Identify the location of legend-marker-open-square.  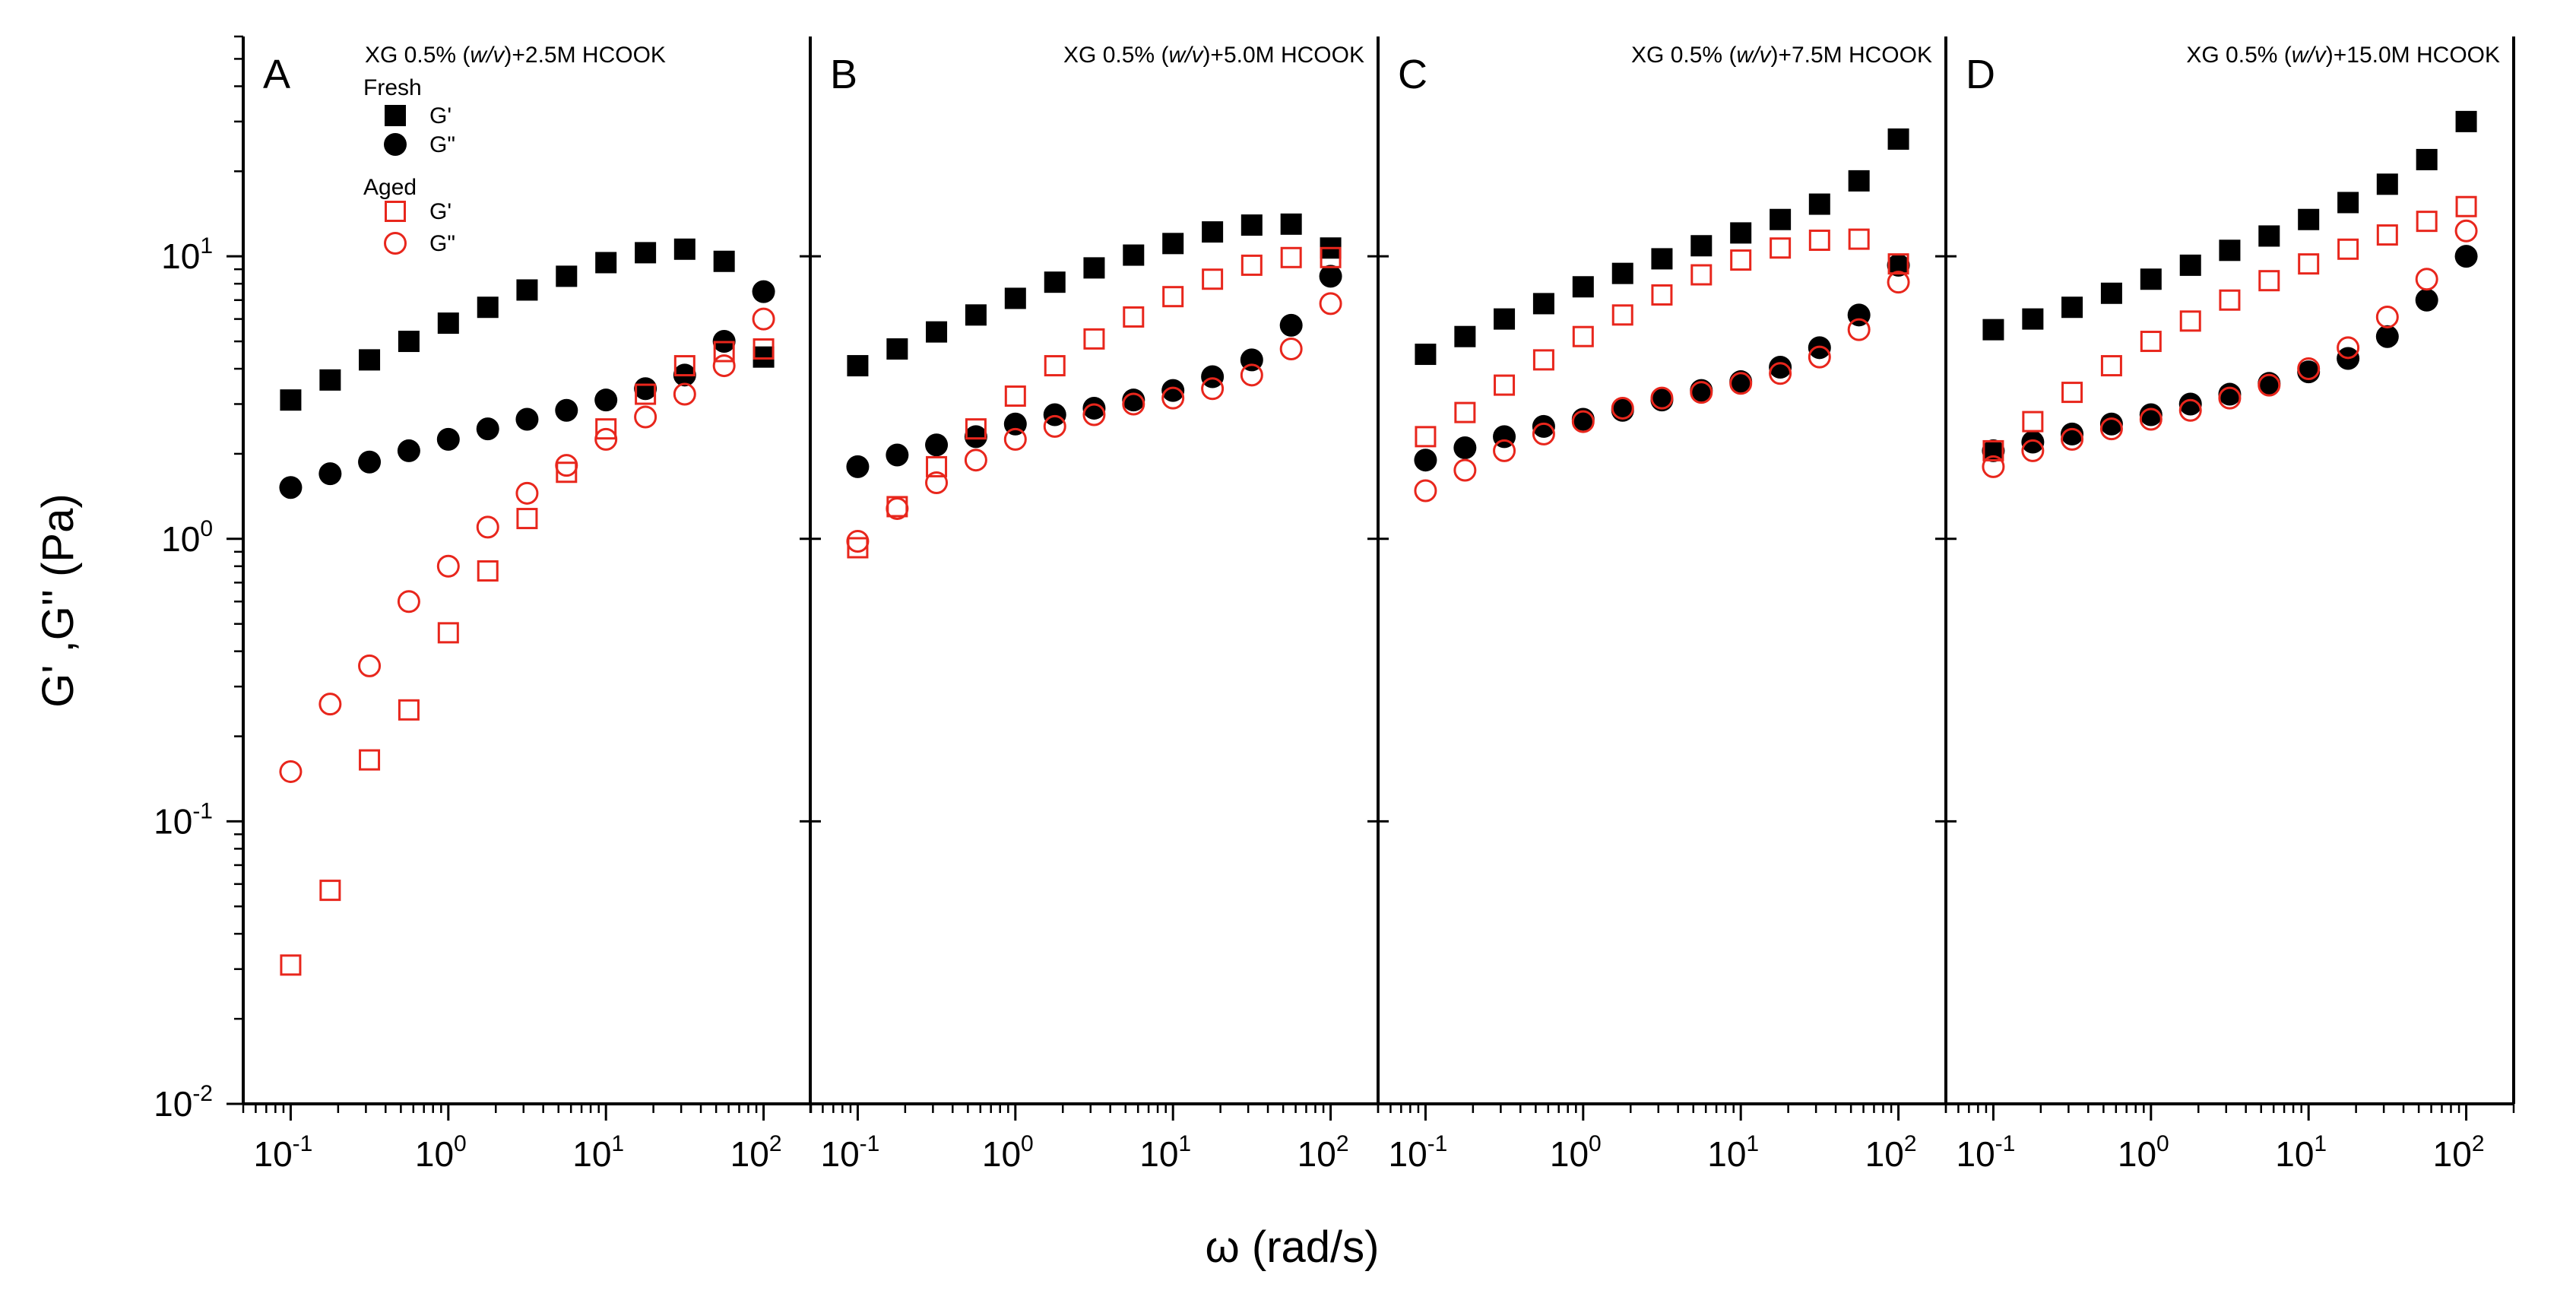
(396, 211).